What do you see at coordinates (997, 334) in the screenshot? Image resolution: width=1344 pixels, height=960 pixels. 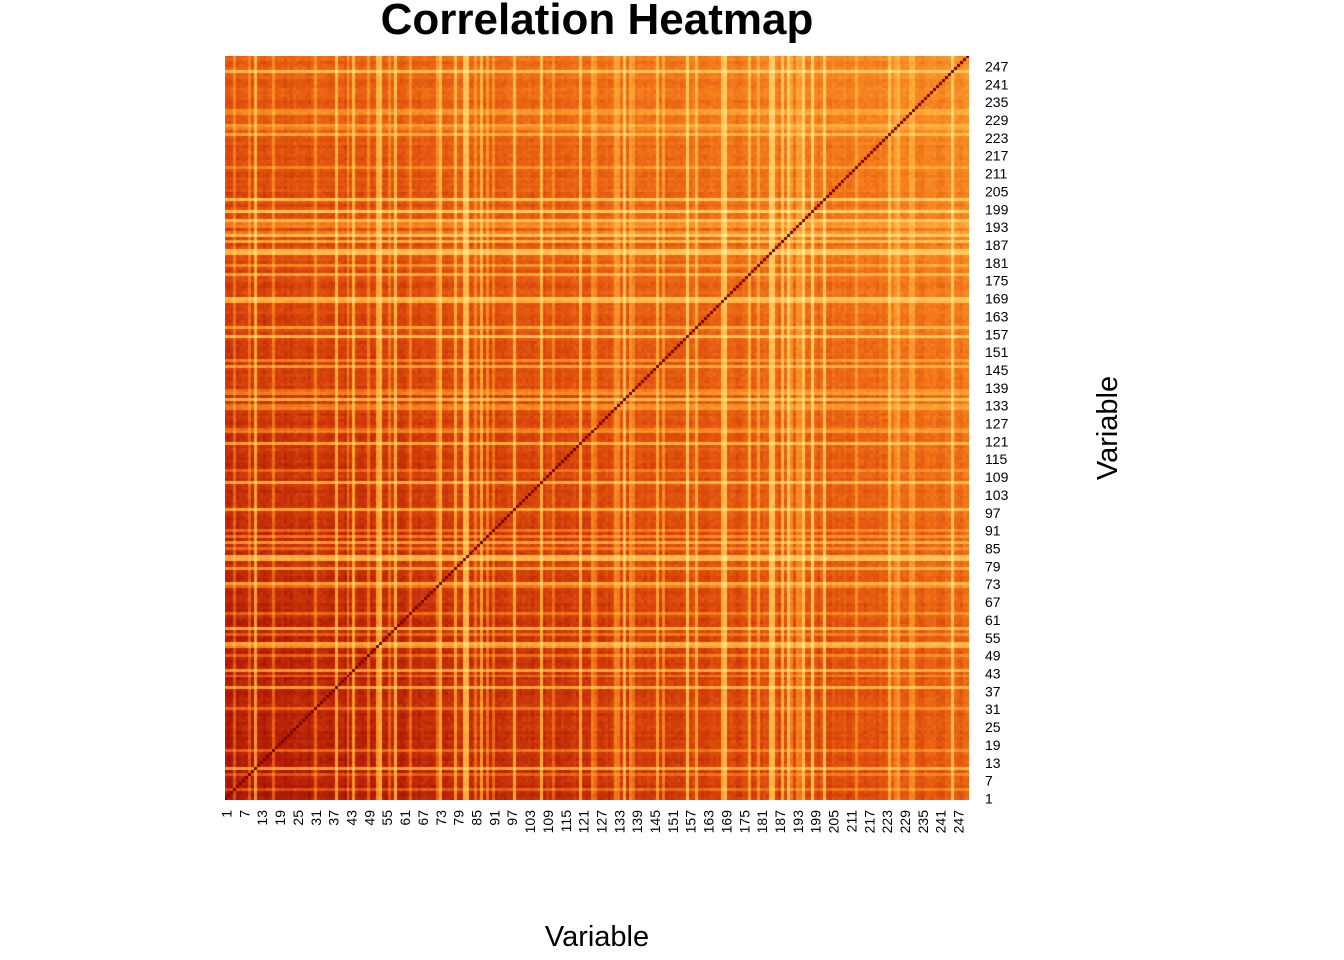 I see `y-tick-label: 157` at bounding box center [997, 334].